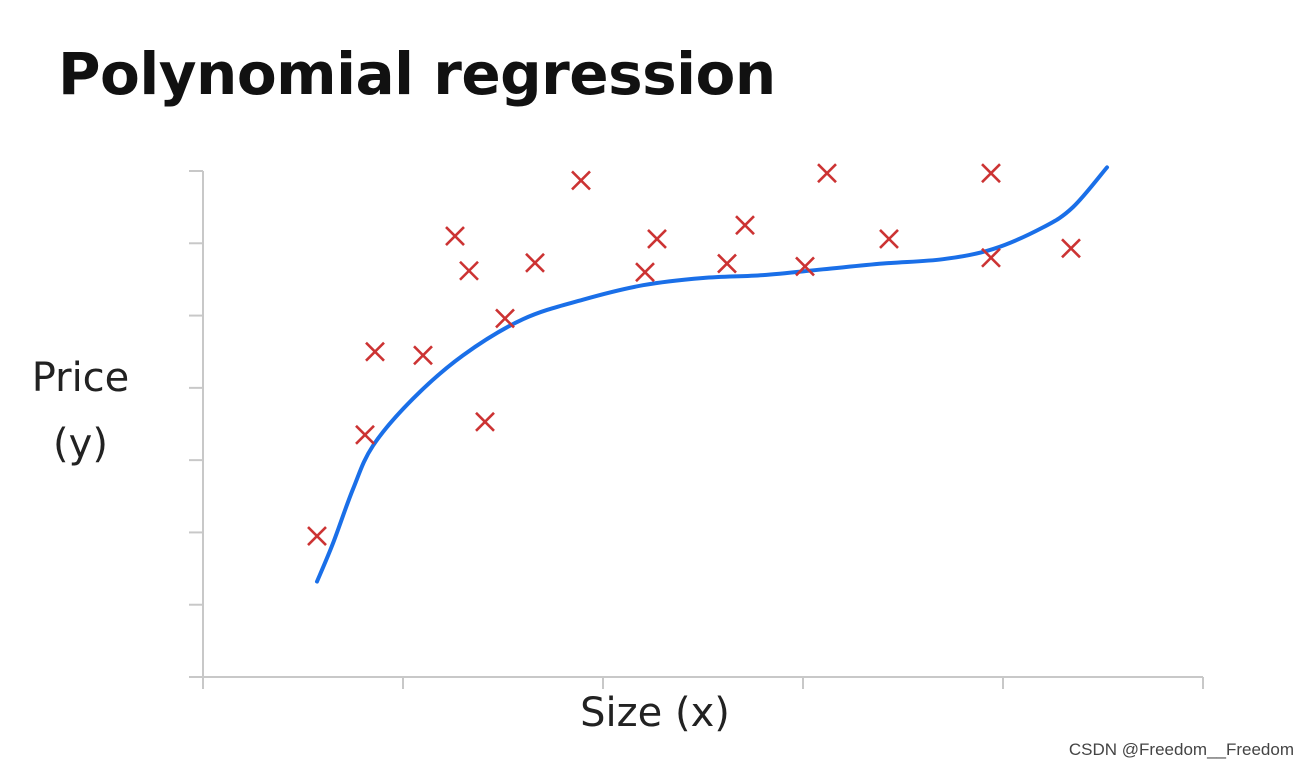 Image resolution: width=1310 pixels, height=770 pixels. I want to click on chart-title: Polynomial regression, so click(417, 74).